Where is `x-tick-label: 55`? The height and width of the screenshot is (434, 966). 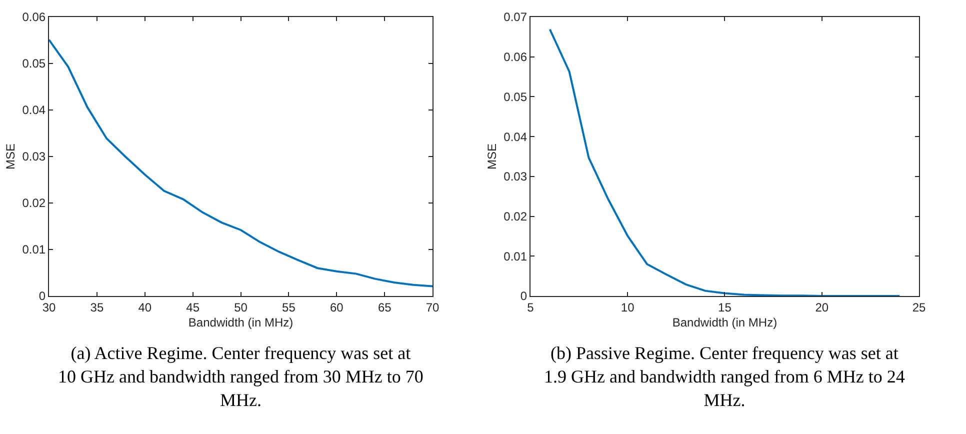 x-tick-label: 55 is located at coordinates (289, 307).